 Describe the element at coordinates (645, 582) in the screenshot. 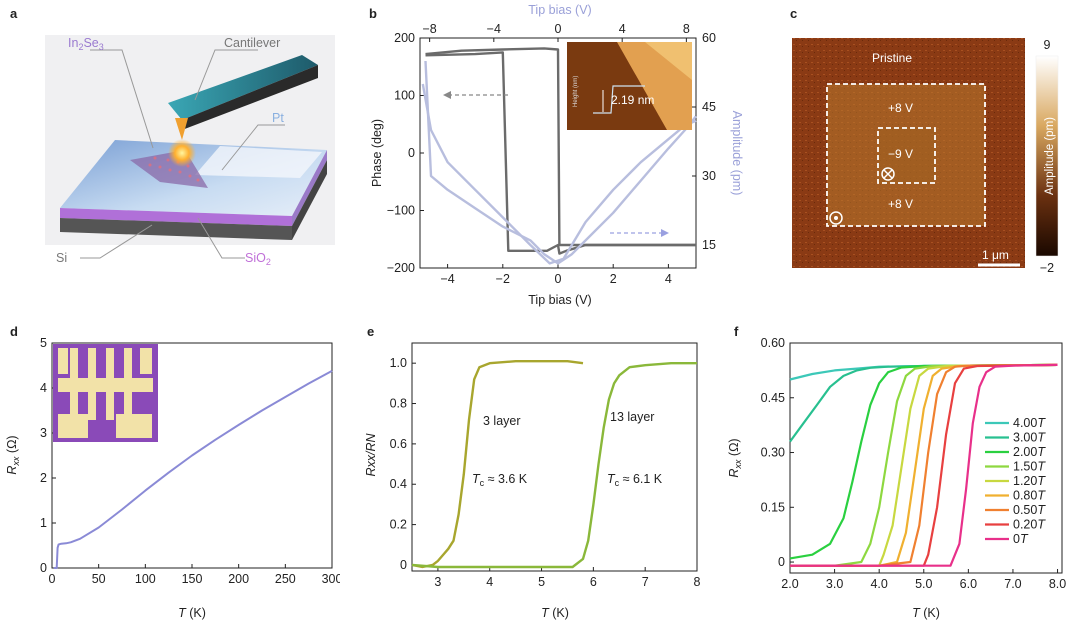

I see `x-tick-label: 7` at that location.